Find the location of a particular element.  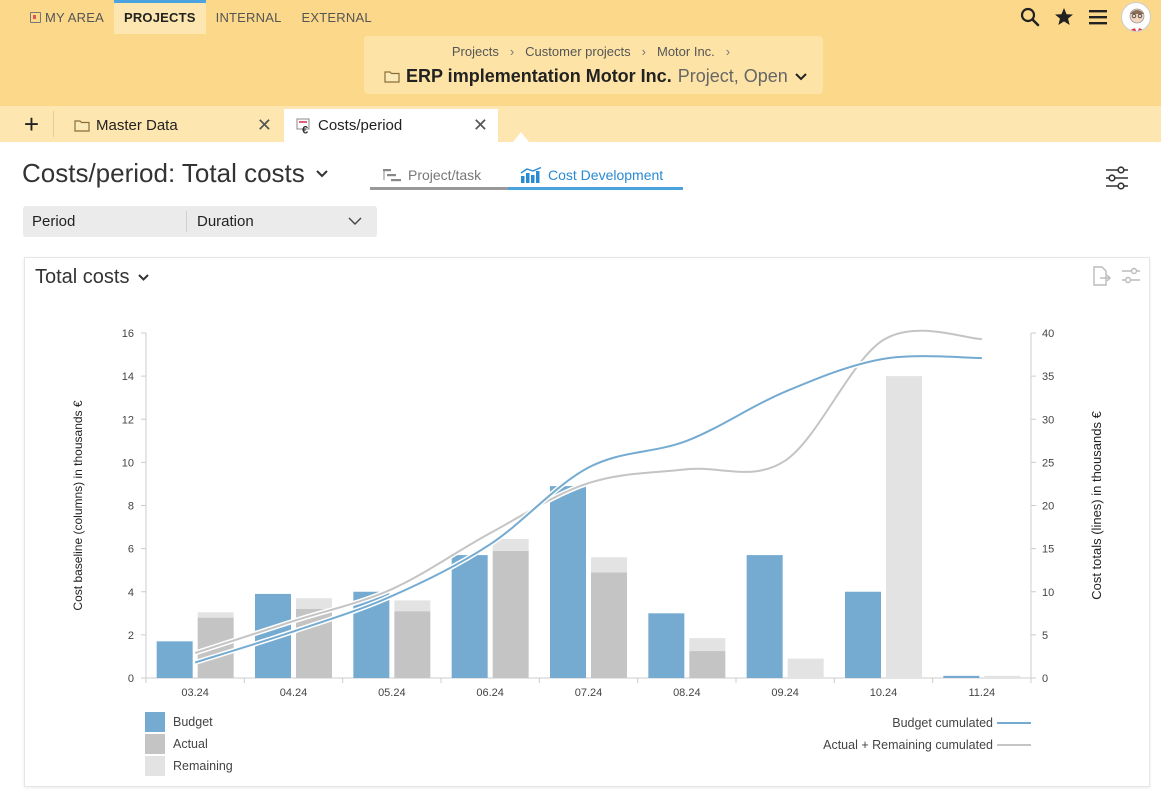

star-icon is located at coordinates (1064, 17).